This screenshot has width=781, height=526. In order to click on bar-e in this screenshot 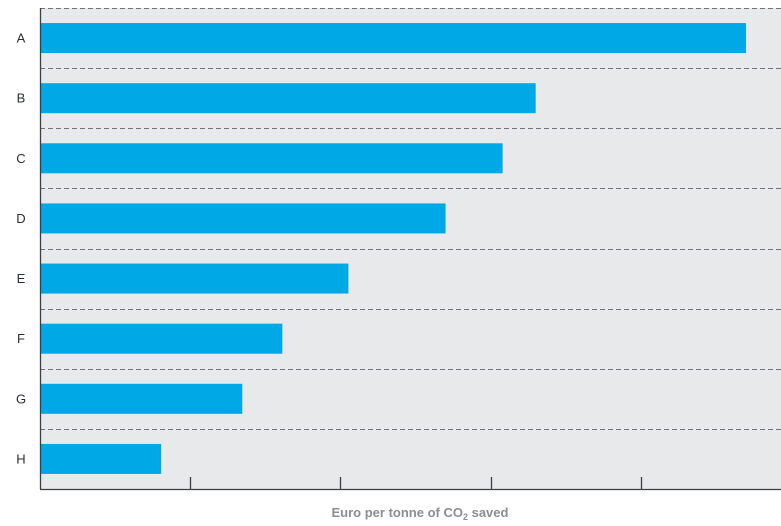, I will do `click(194, 278)`.